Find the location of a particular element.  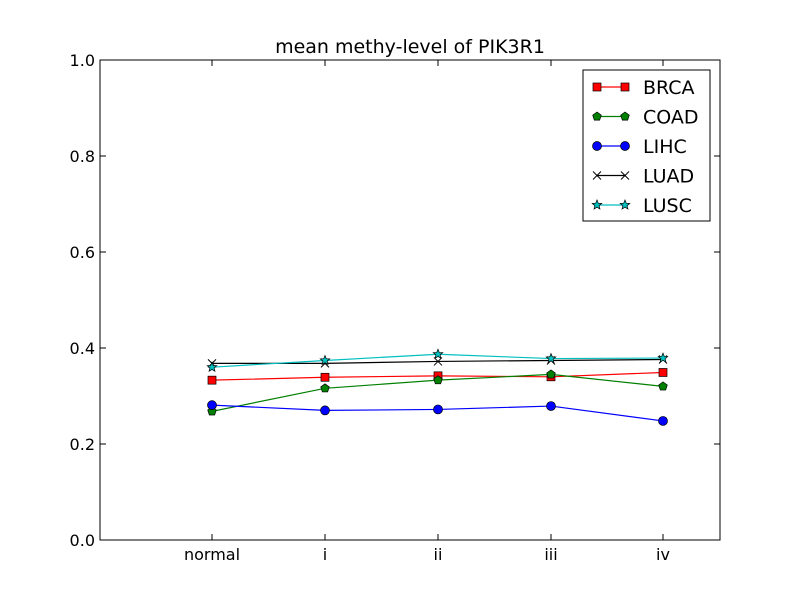

y-tick-label: 0.2 is located at coordinates (82, 444).